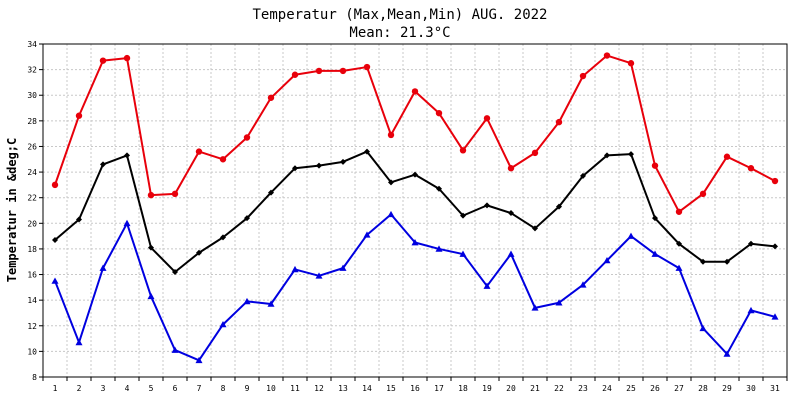  I want to click on x-tick-label: 17, so click(439, 388).